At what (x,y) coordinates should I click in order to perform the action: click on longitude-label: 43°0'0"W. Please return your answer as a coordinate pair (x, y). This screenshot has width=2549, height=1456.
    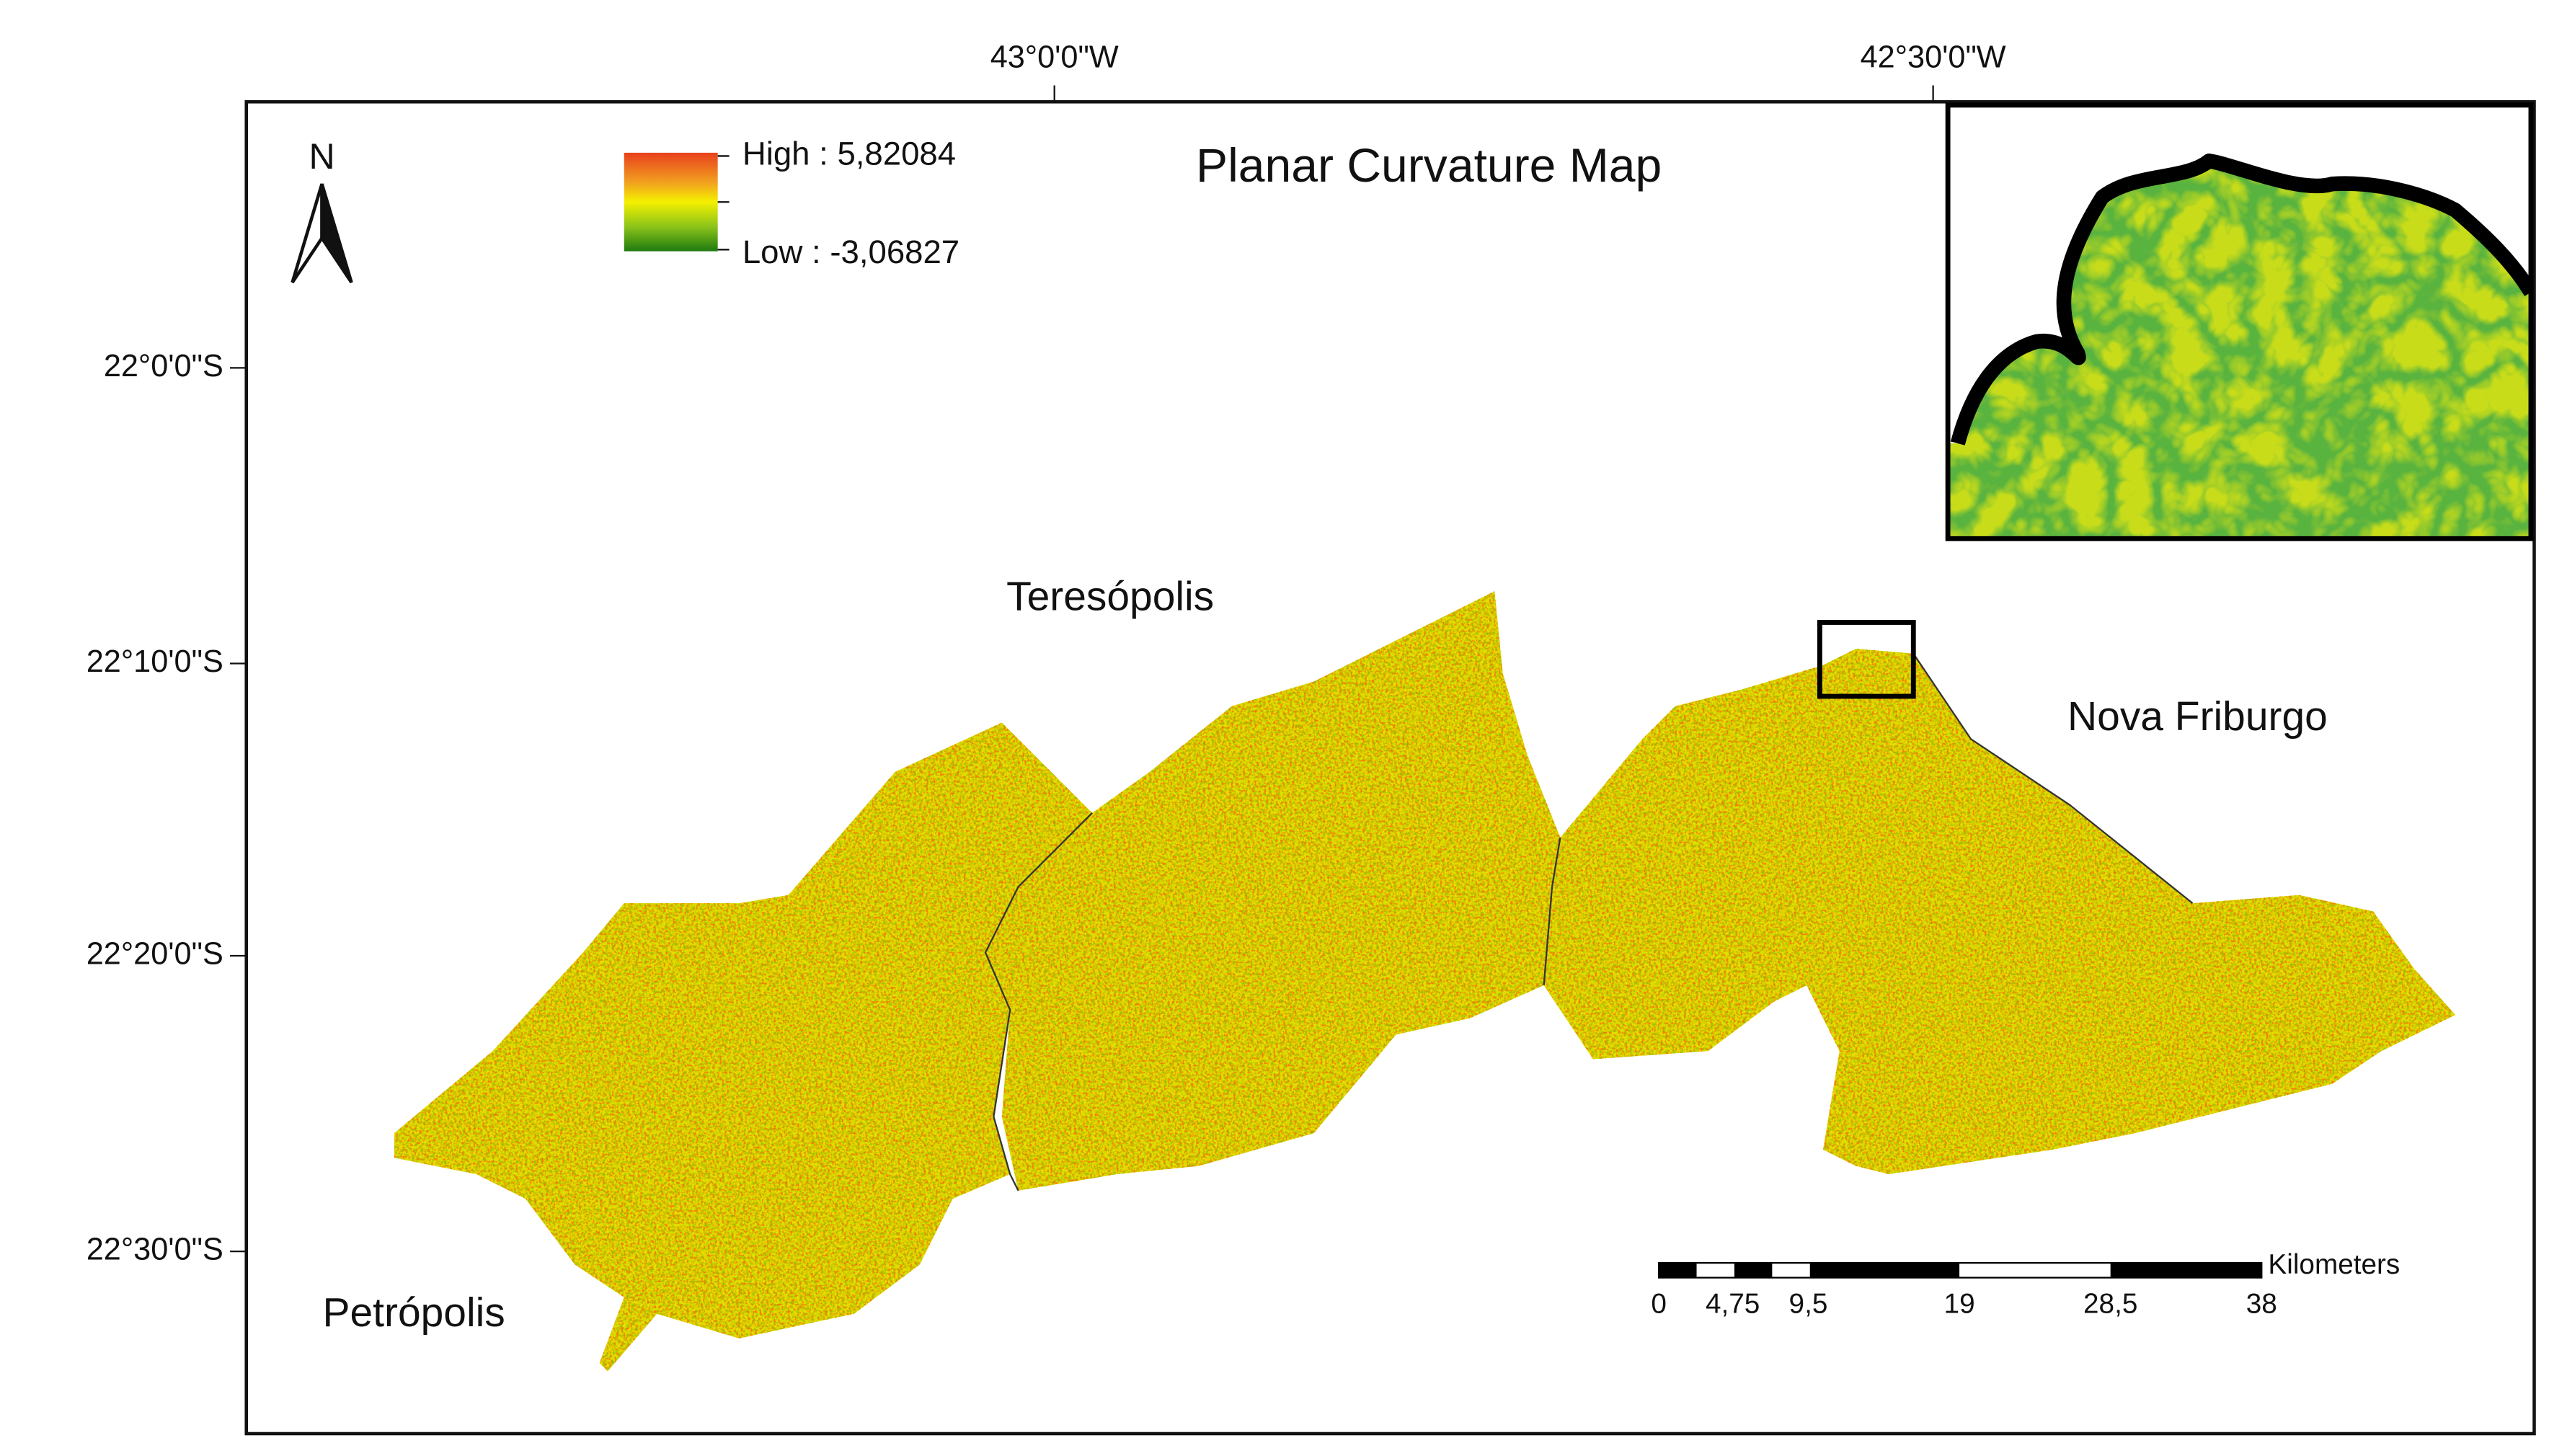
    Looking at the image, I should click on (1054, 57).